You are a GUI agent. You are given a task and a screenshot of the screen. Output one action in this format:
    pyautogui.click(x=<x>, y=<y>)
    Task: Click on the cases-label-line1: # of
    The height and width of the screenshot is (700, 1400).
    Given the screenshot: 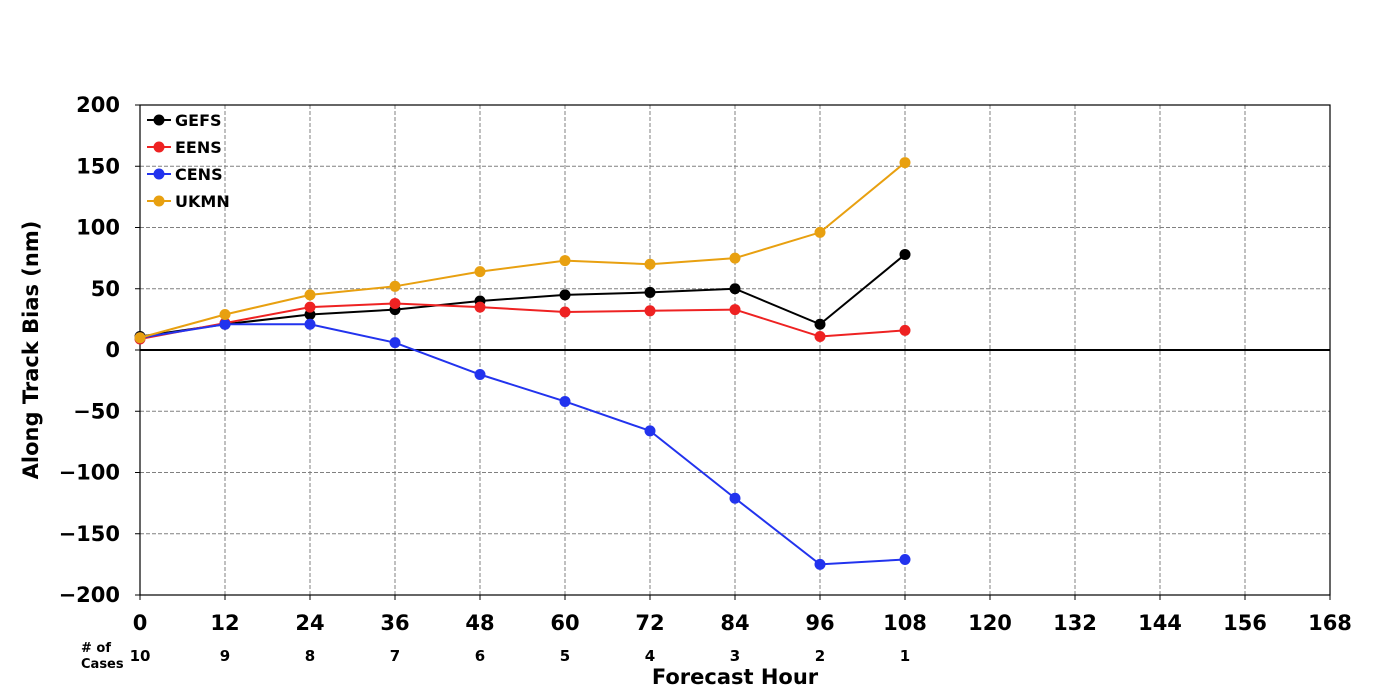 What is the action you would take?
    pyautogui.click(x=96, y=648)
    